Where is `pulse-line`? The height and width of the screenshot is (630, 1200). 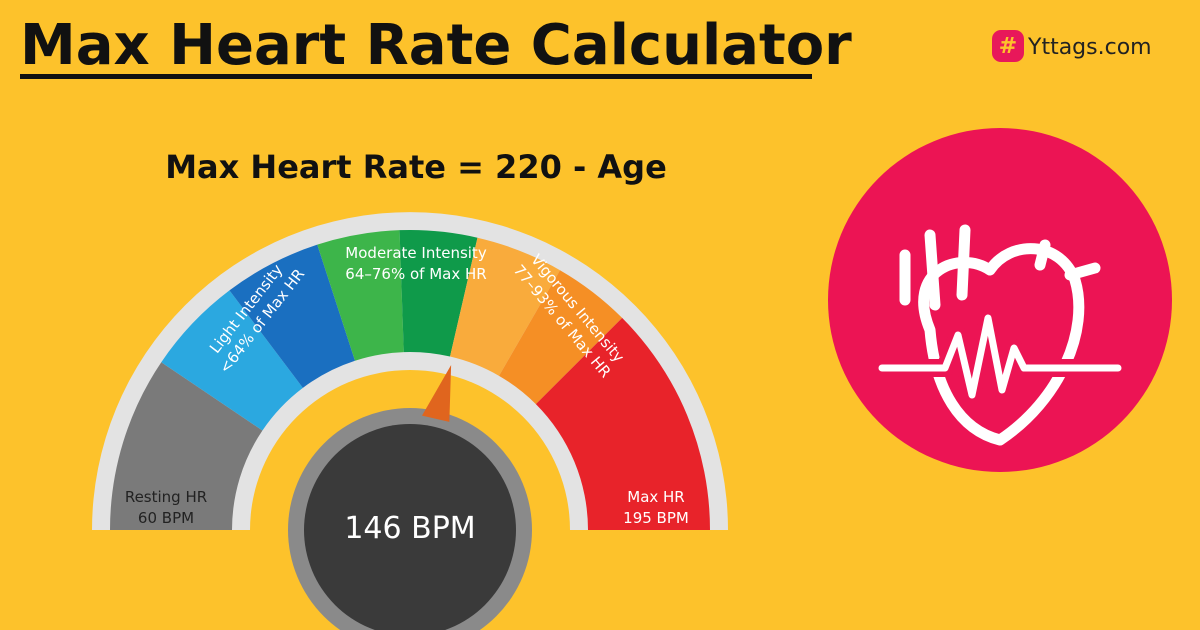 pulse-line is located at coordinates (1000, 356).